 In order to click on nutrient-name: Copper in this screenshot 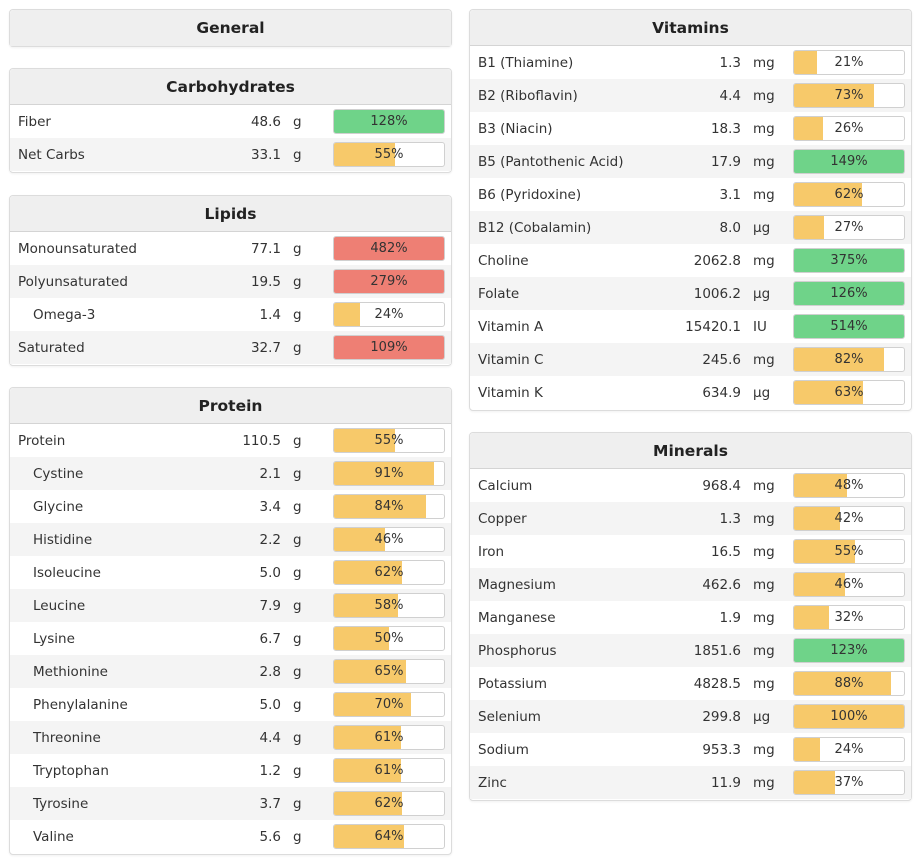, I will do `click(502, 518)`.